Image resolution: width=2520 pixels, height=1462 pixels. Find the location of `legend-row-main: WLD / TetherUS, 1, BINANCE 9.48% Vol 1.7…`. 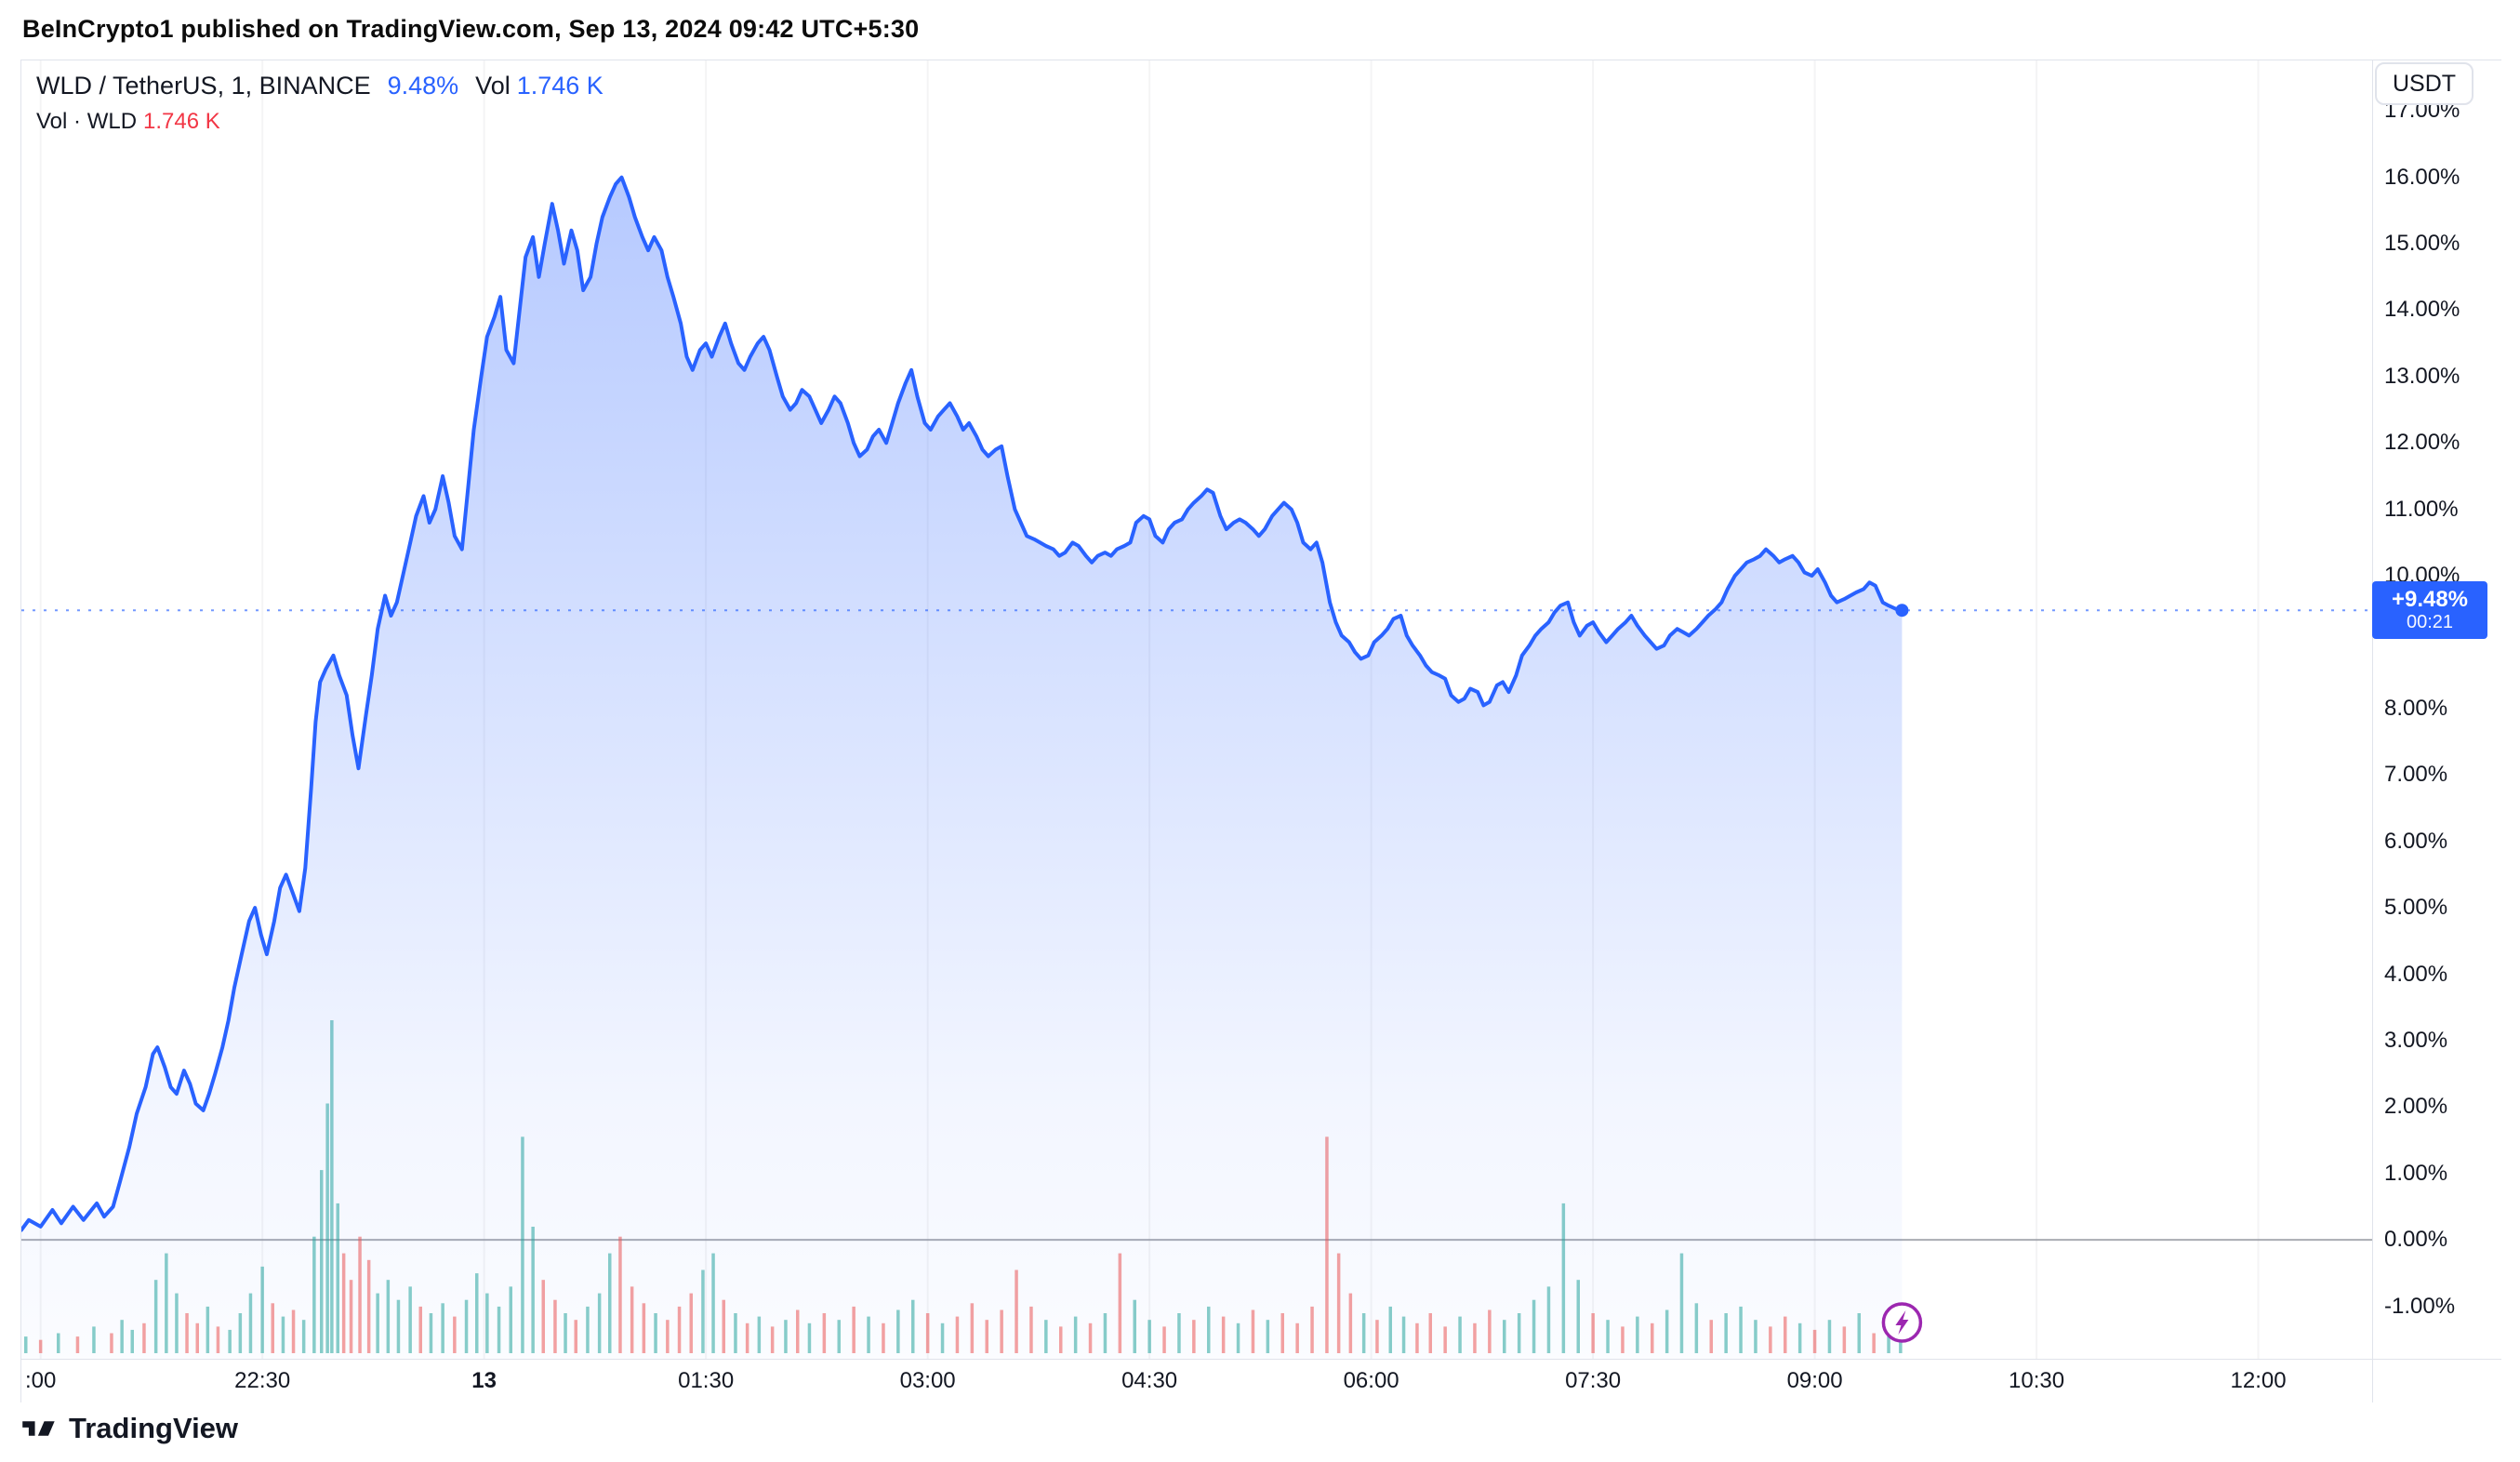

legend-row-main: WLD / TetherUS, 1, BINANCE 9.48% Vol 1.7… is located at coordinates (319, 86).